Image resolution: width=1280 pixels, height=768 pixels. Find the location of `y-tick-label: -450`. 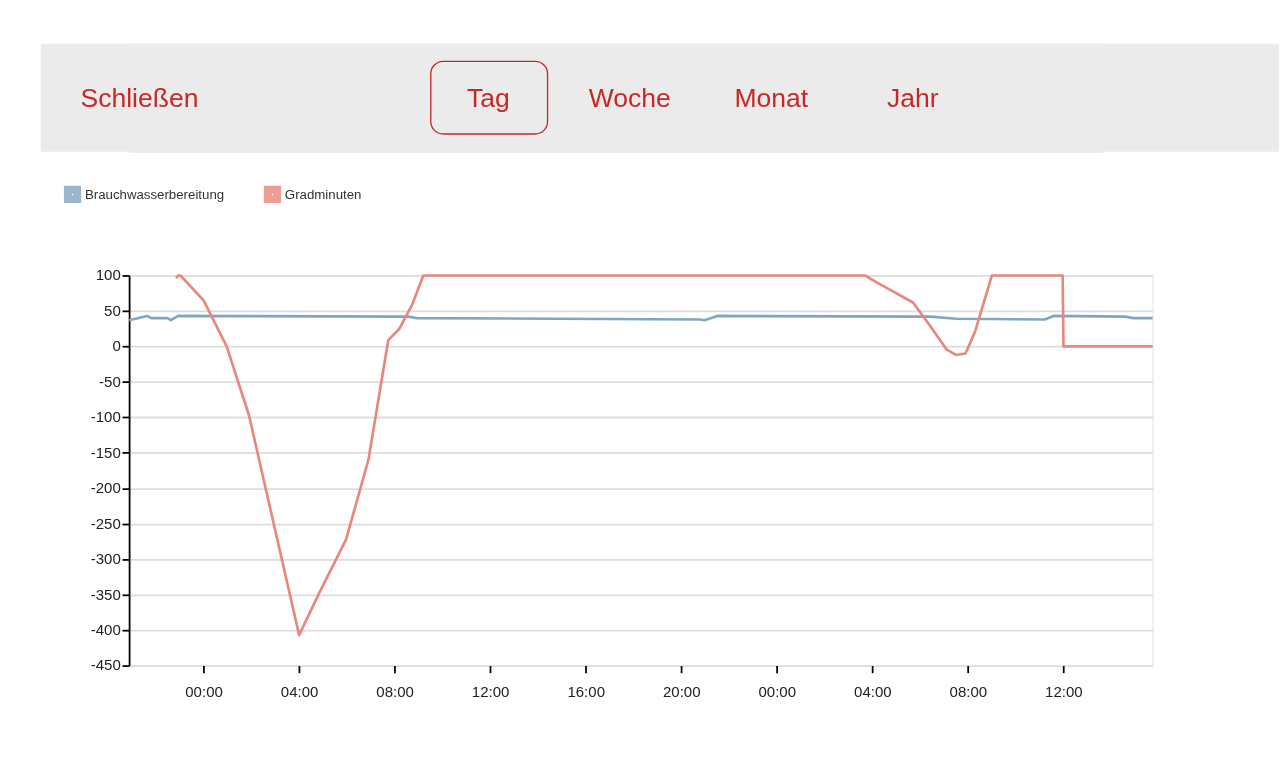

y-tick-label: -450 is located at coordinates (105, 665).